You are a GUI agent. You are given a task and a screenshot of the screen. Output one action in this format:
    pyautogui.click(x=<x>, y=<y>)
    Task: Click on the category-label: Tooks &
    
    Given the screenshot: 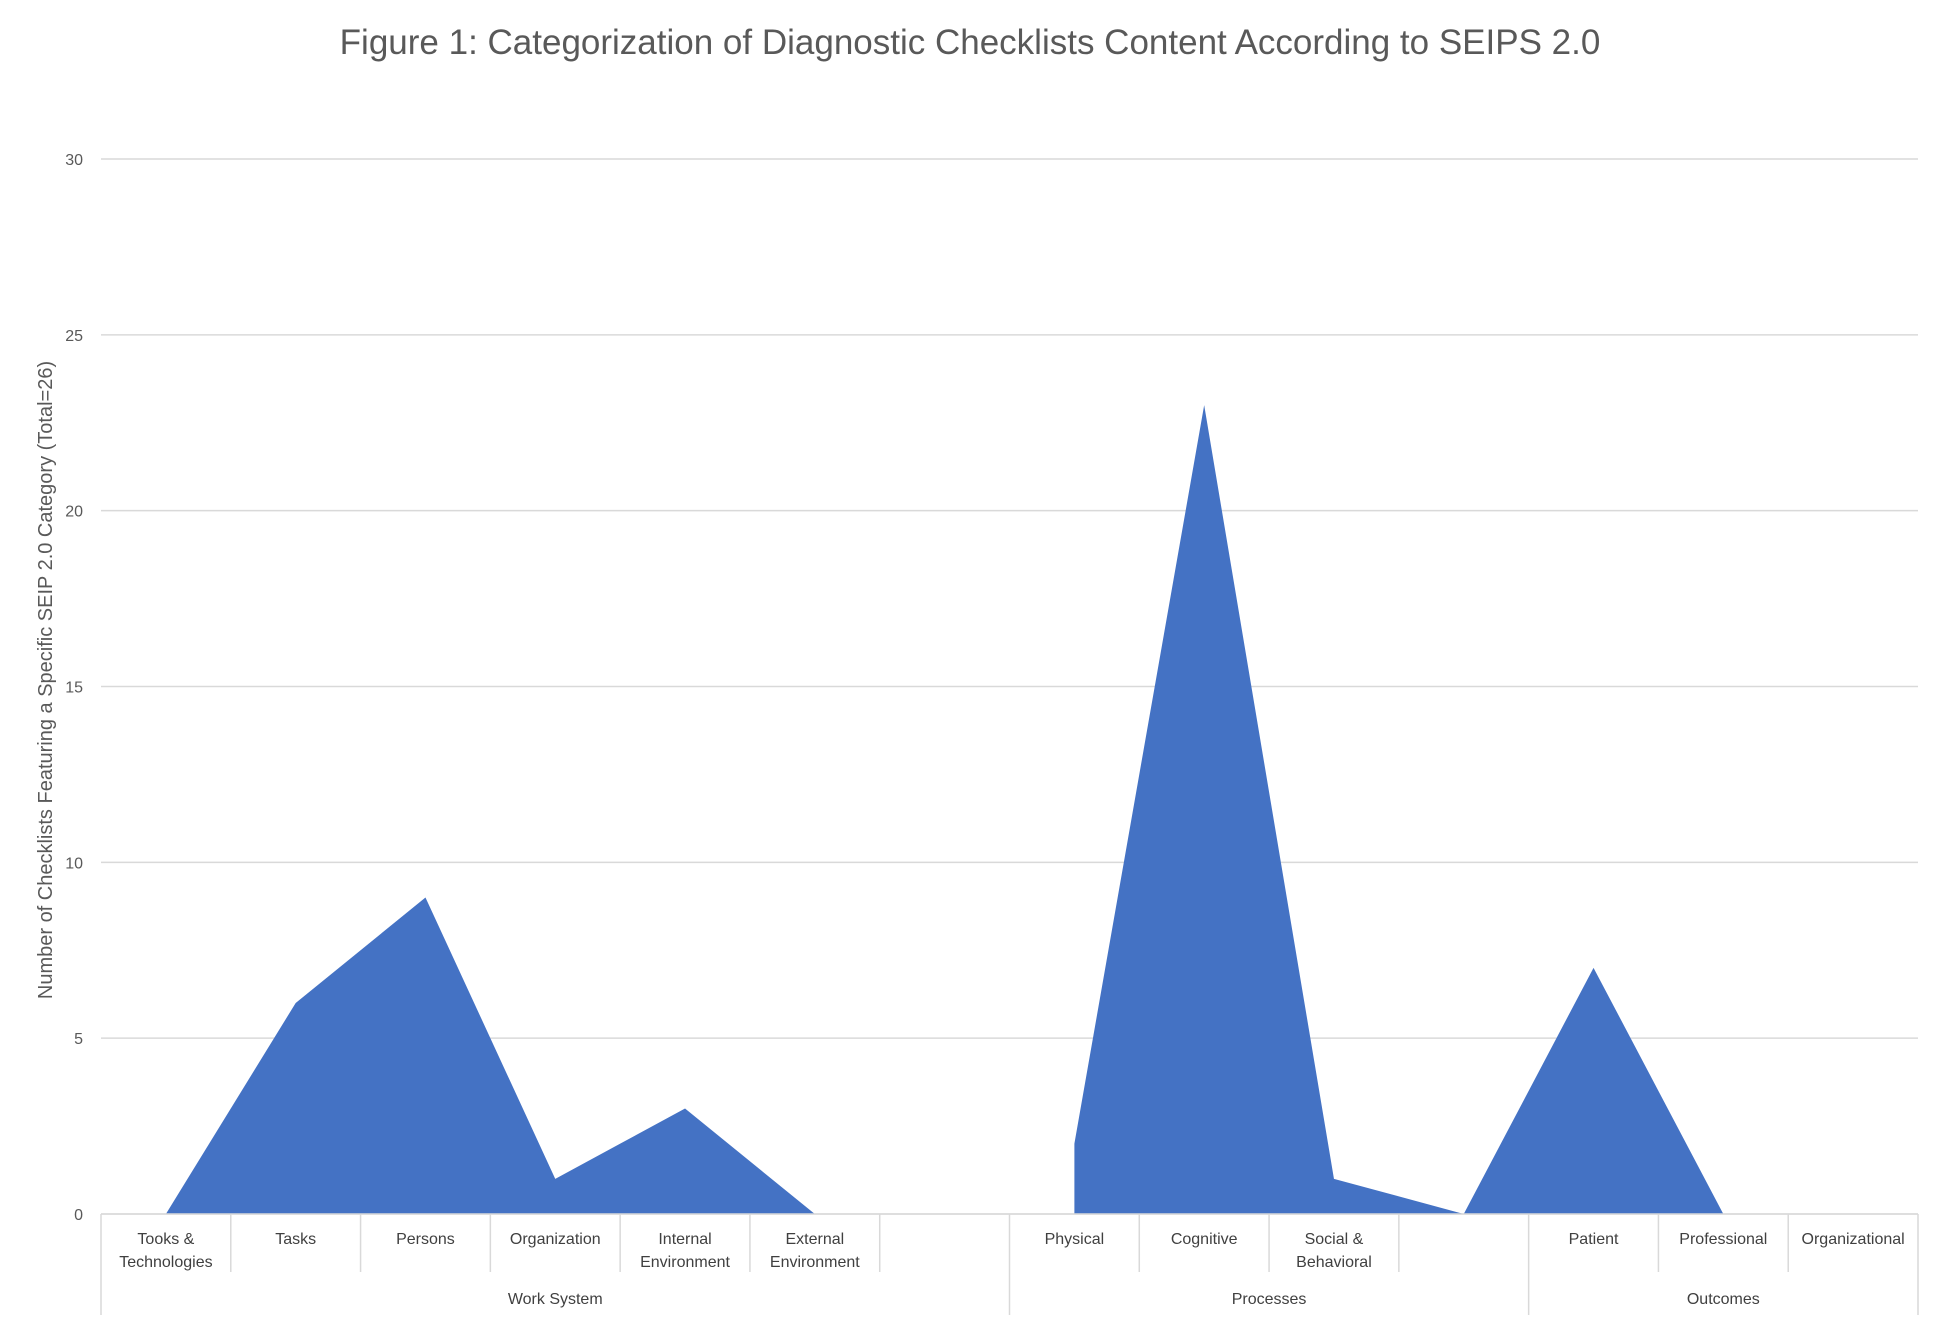 What is the action you would take?
    pyautogui.click(x=165, y=1239)
    